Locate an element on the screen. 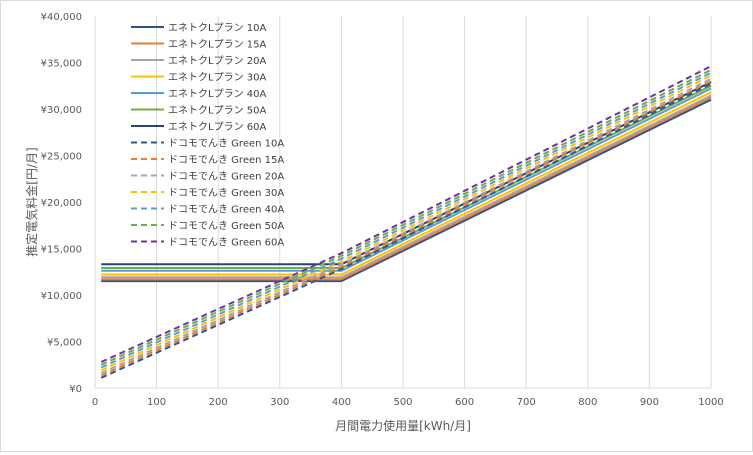  legend-label: エネトクLプラン 10A is located at coordinates (217, 28).